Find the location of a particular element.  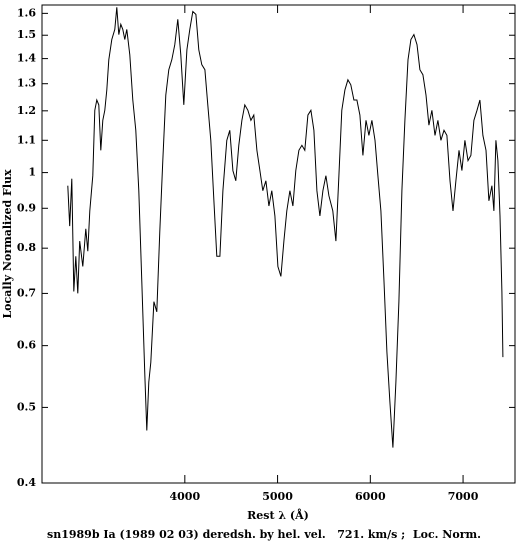

y-tick-label: 1.1 is located at coordinates (26, 139).